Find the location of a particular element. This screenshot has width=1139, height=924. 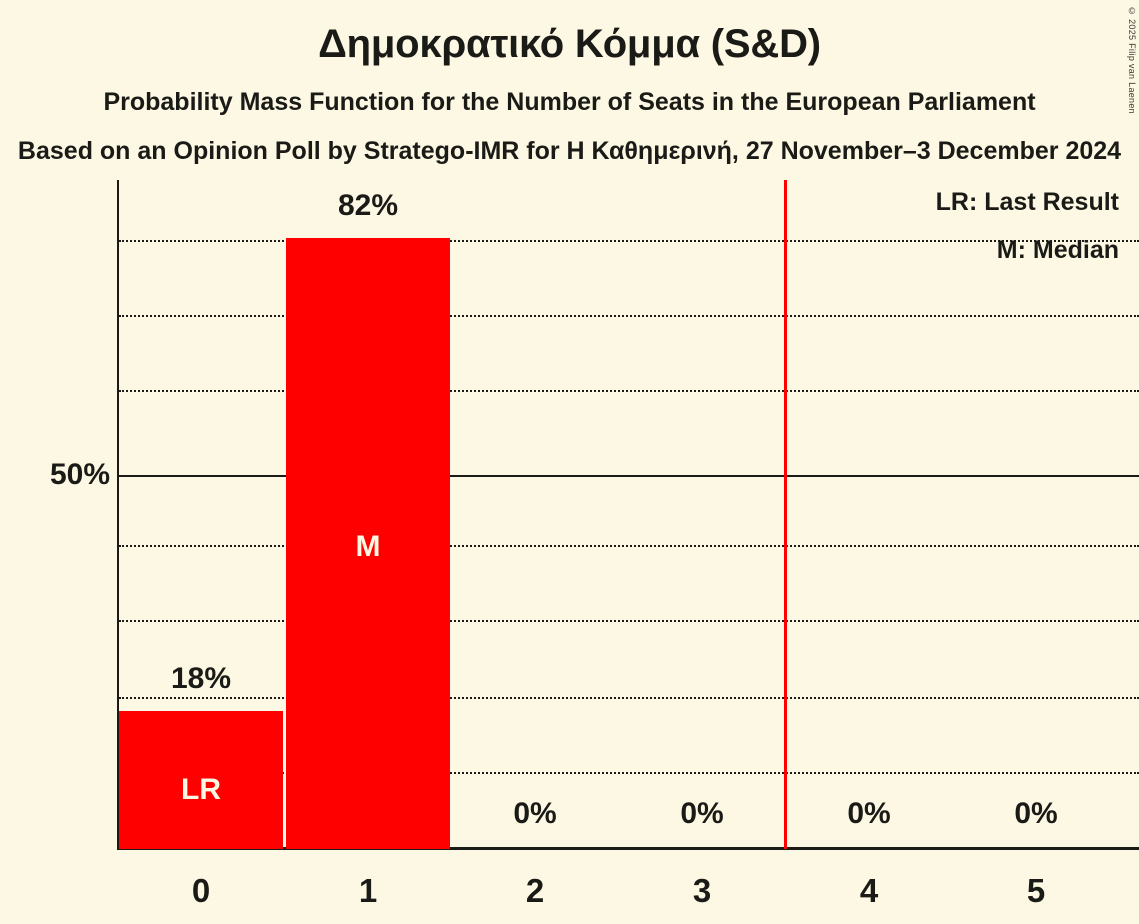

legend-item-median: M: Median is located at coordinates (1057, 250).